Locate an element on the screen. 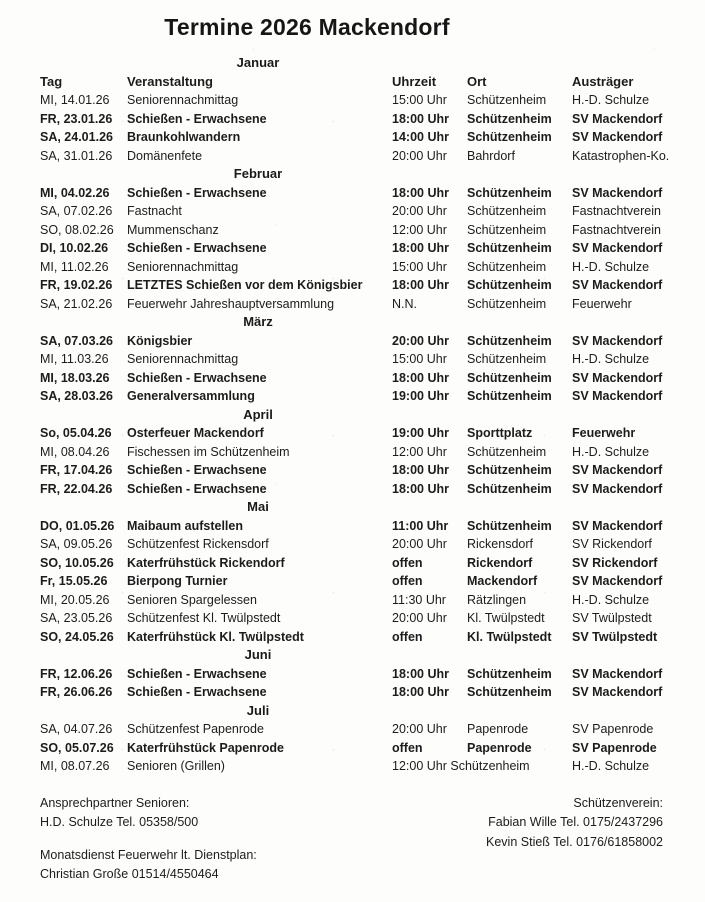 The height and width of the screenshot is (902, 705). column-header-row: Tag Veranstaltung Uhrzeit Ort Austräger is located at coordinates (367, 82).